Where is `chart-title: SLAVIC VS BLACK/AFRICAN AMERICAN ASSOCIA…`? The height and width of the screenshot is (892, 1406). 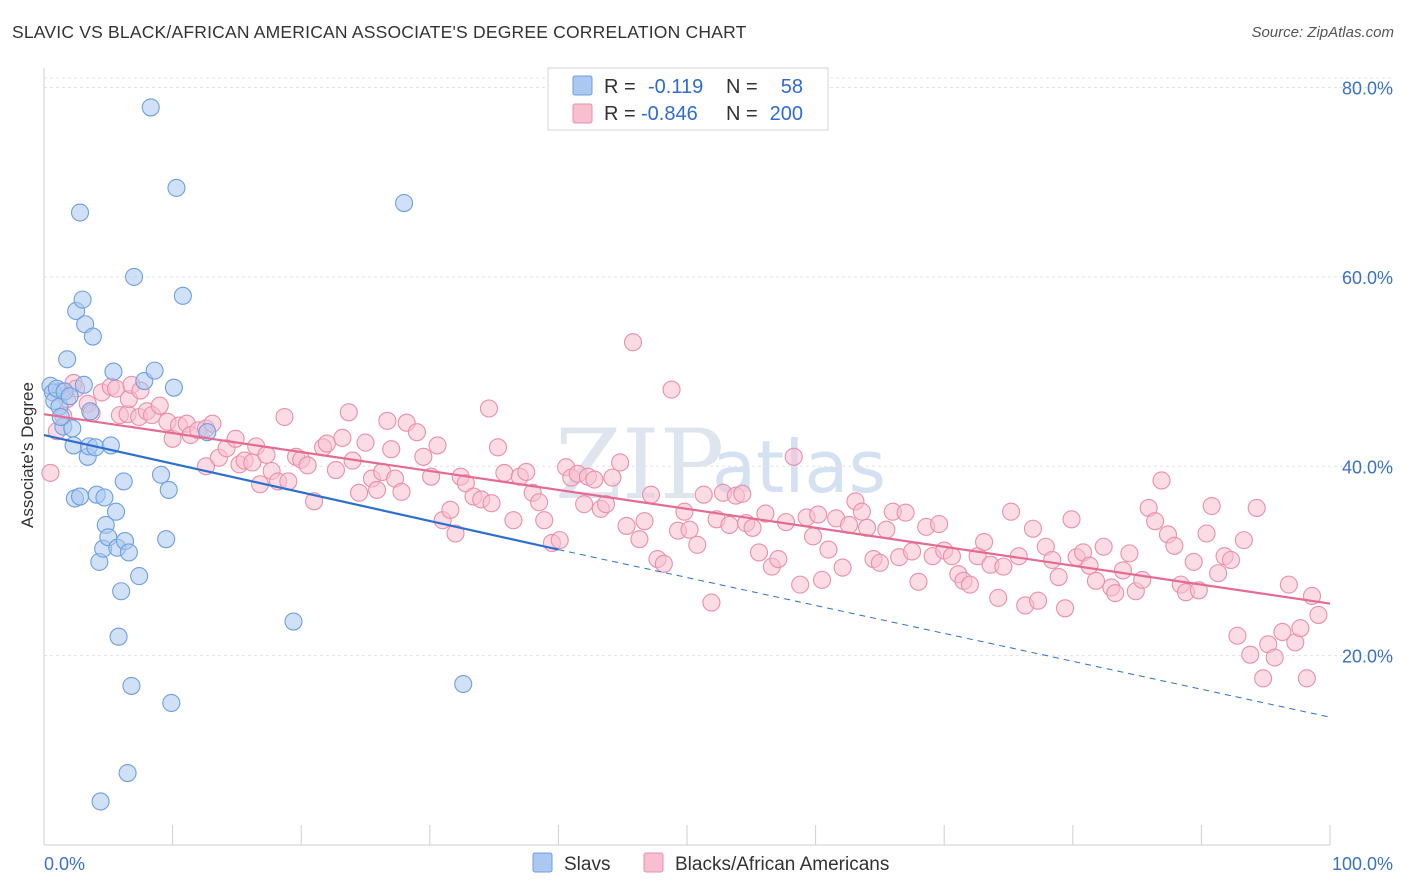 chart-title: SLAVIC VS BLACK/AFRICAN AMERICAN ASSOCIA… is located at coordinates (379, 32).